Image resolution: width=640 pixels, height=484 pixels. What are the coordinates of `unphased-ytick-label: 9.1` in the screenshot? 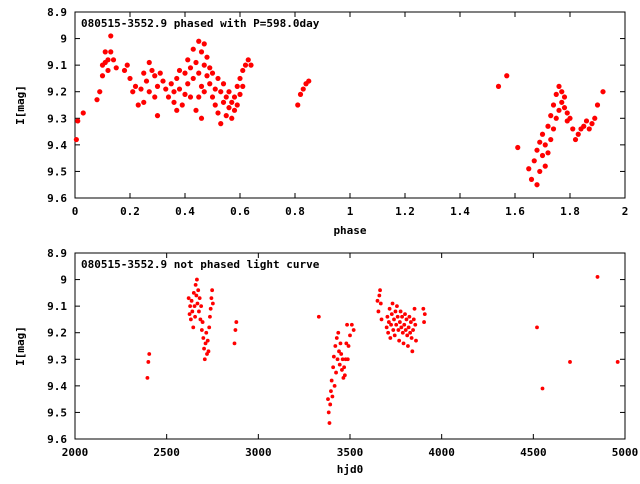 It's located at (57, 306).